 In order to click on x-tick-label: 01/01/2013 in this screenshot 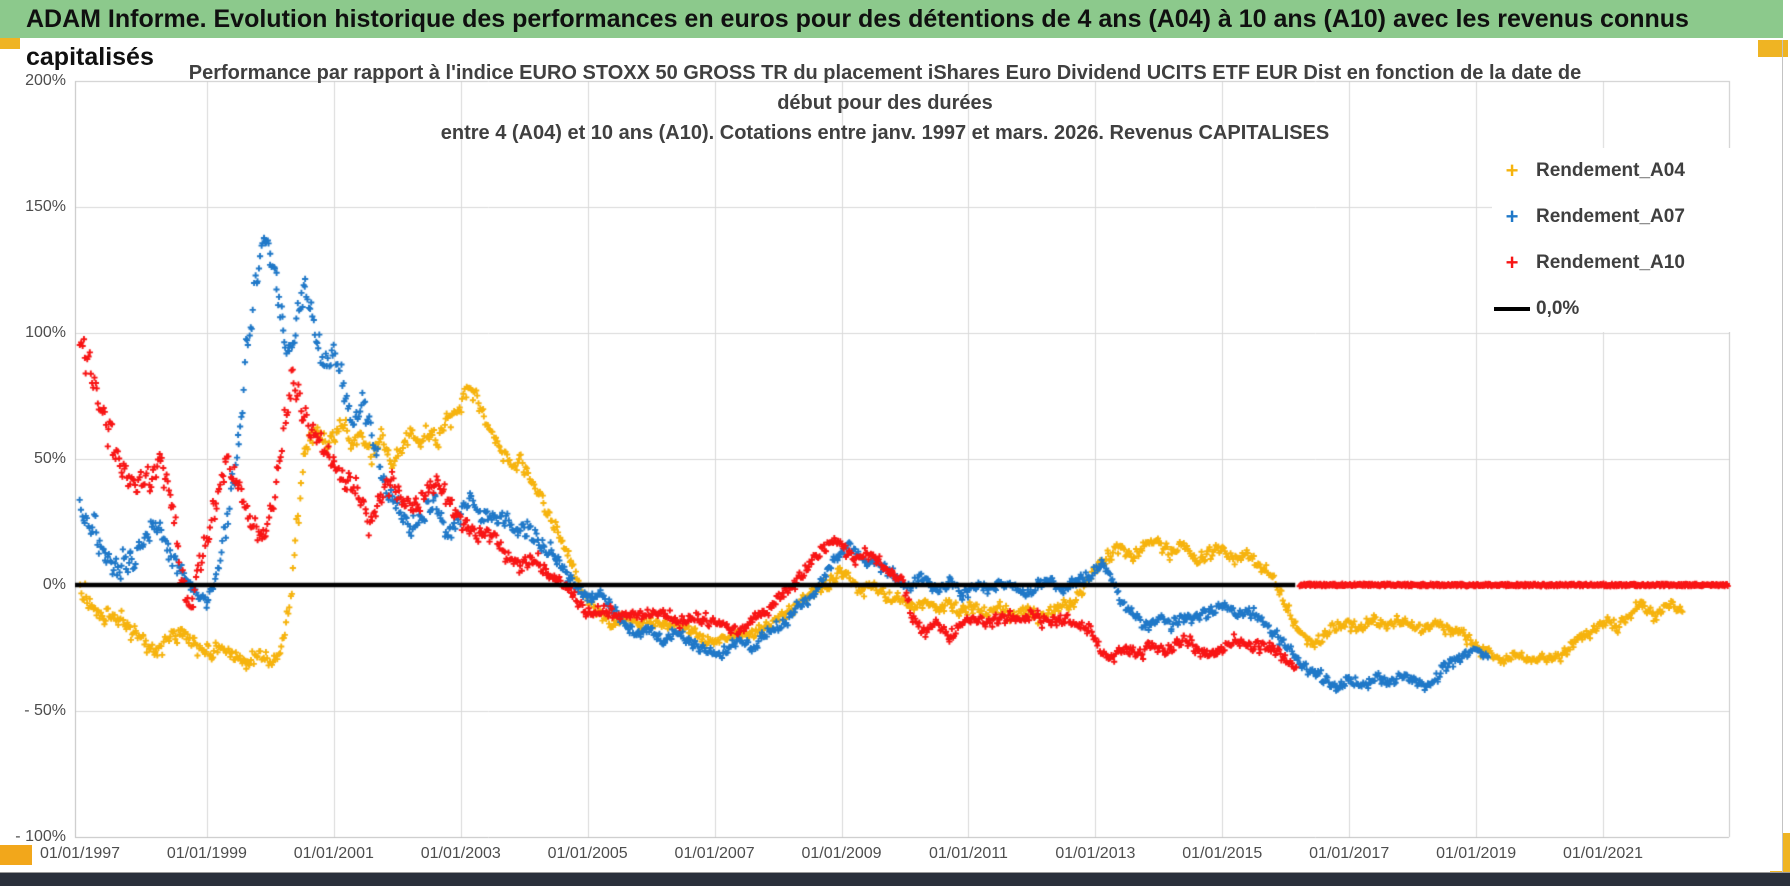, I will do `click(1095, 853)`.